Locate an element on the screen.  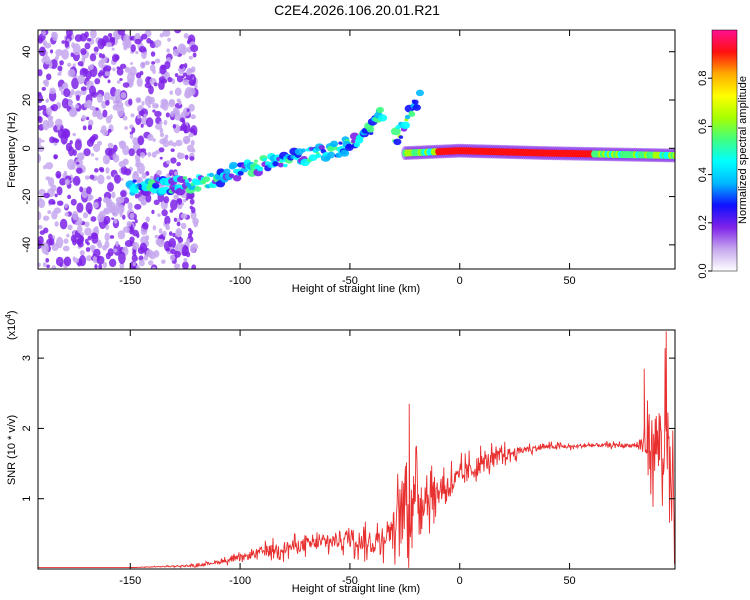
x-tick-label: -100 is located at coordinates (240, 281).